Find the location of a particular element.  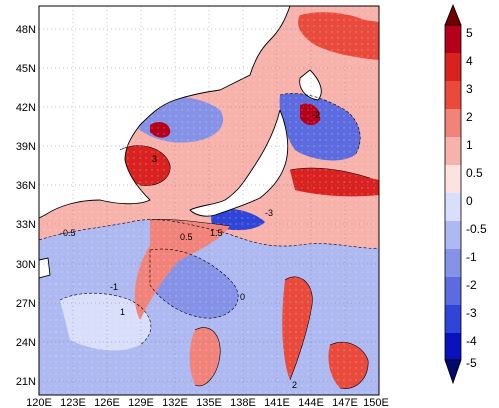

lon-tick-label: 129E is located at coordinates (141, 402).